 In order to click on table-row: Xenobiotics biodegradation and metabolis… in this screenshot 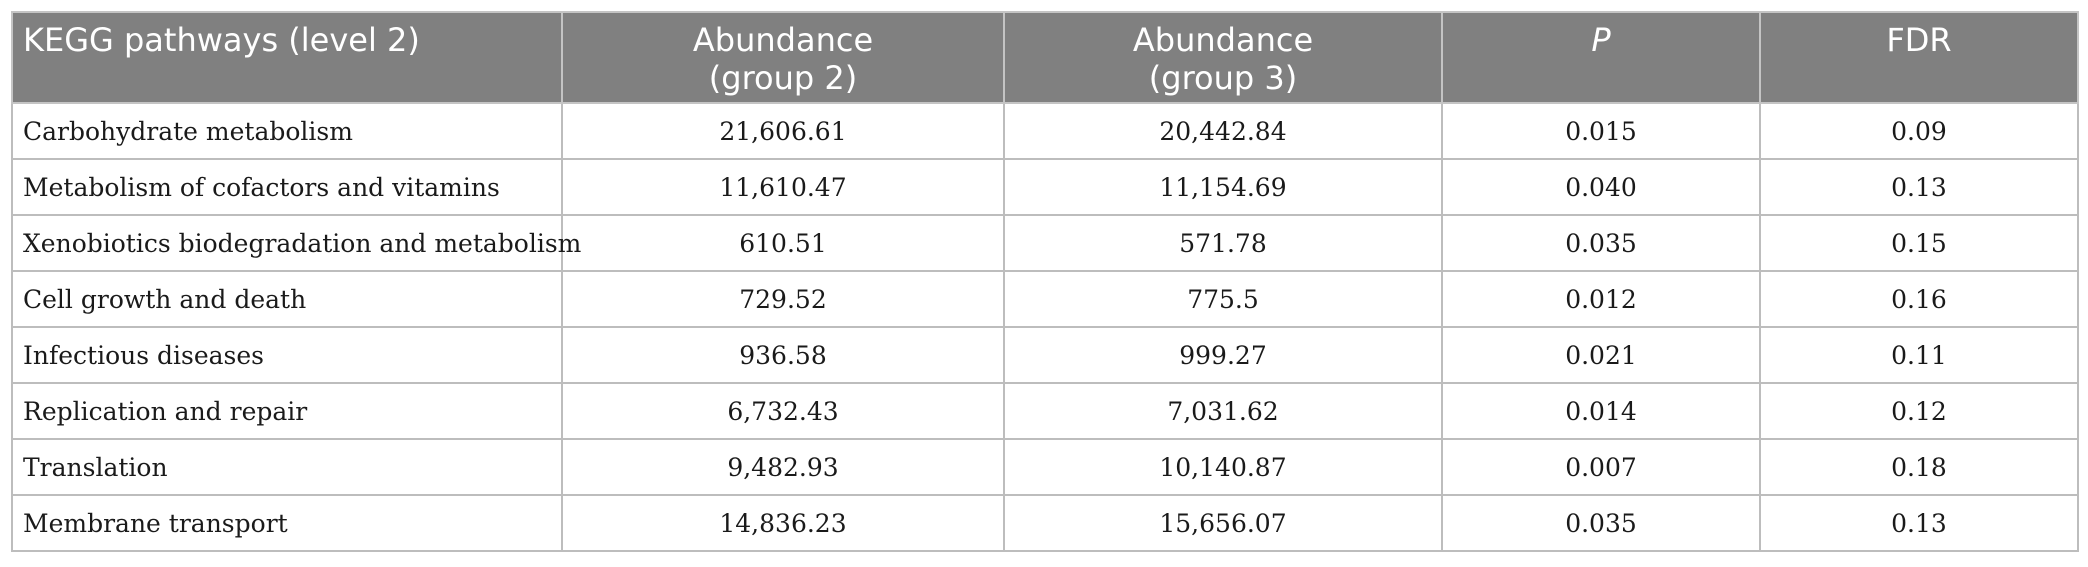, I will do `click(1045, 243)`.